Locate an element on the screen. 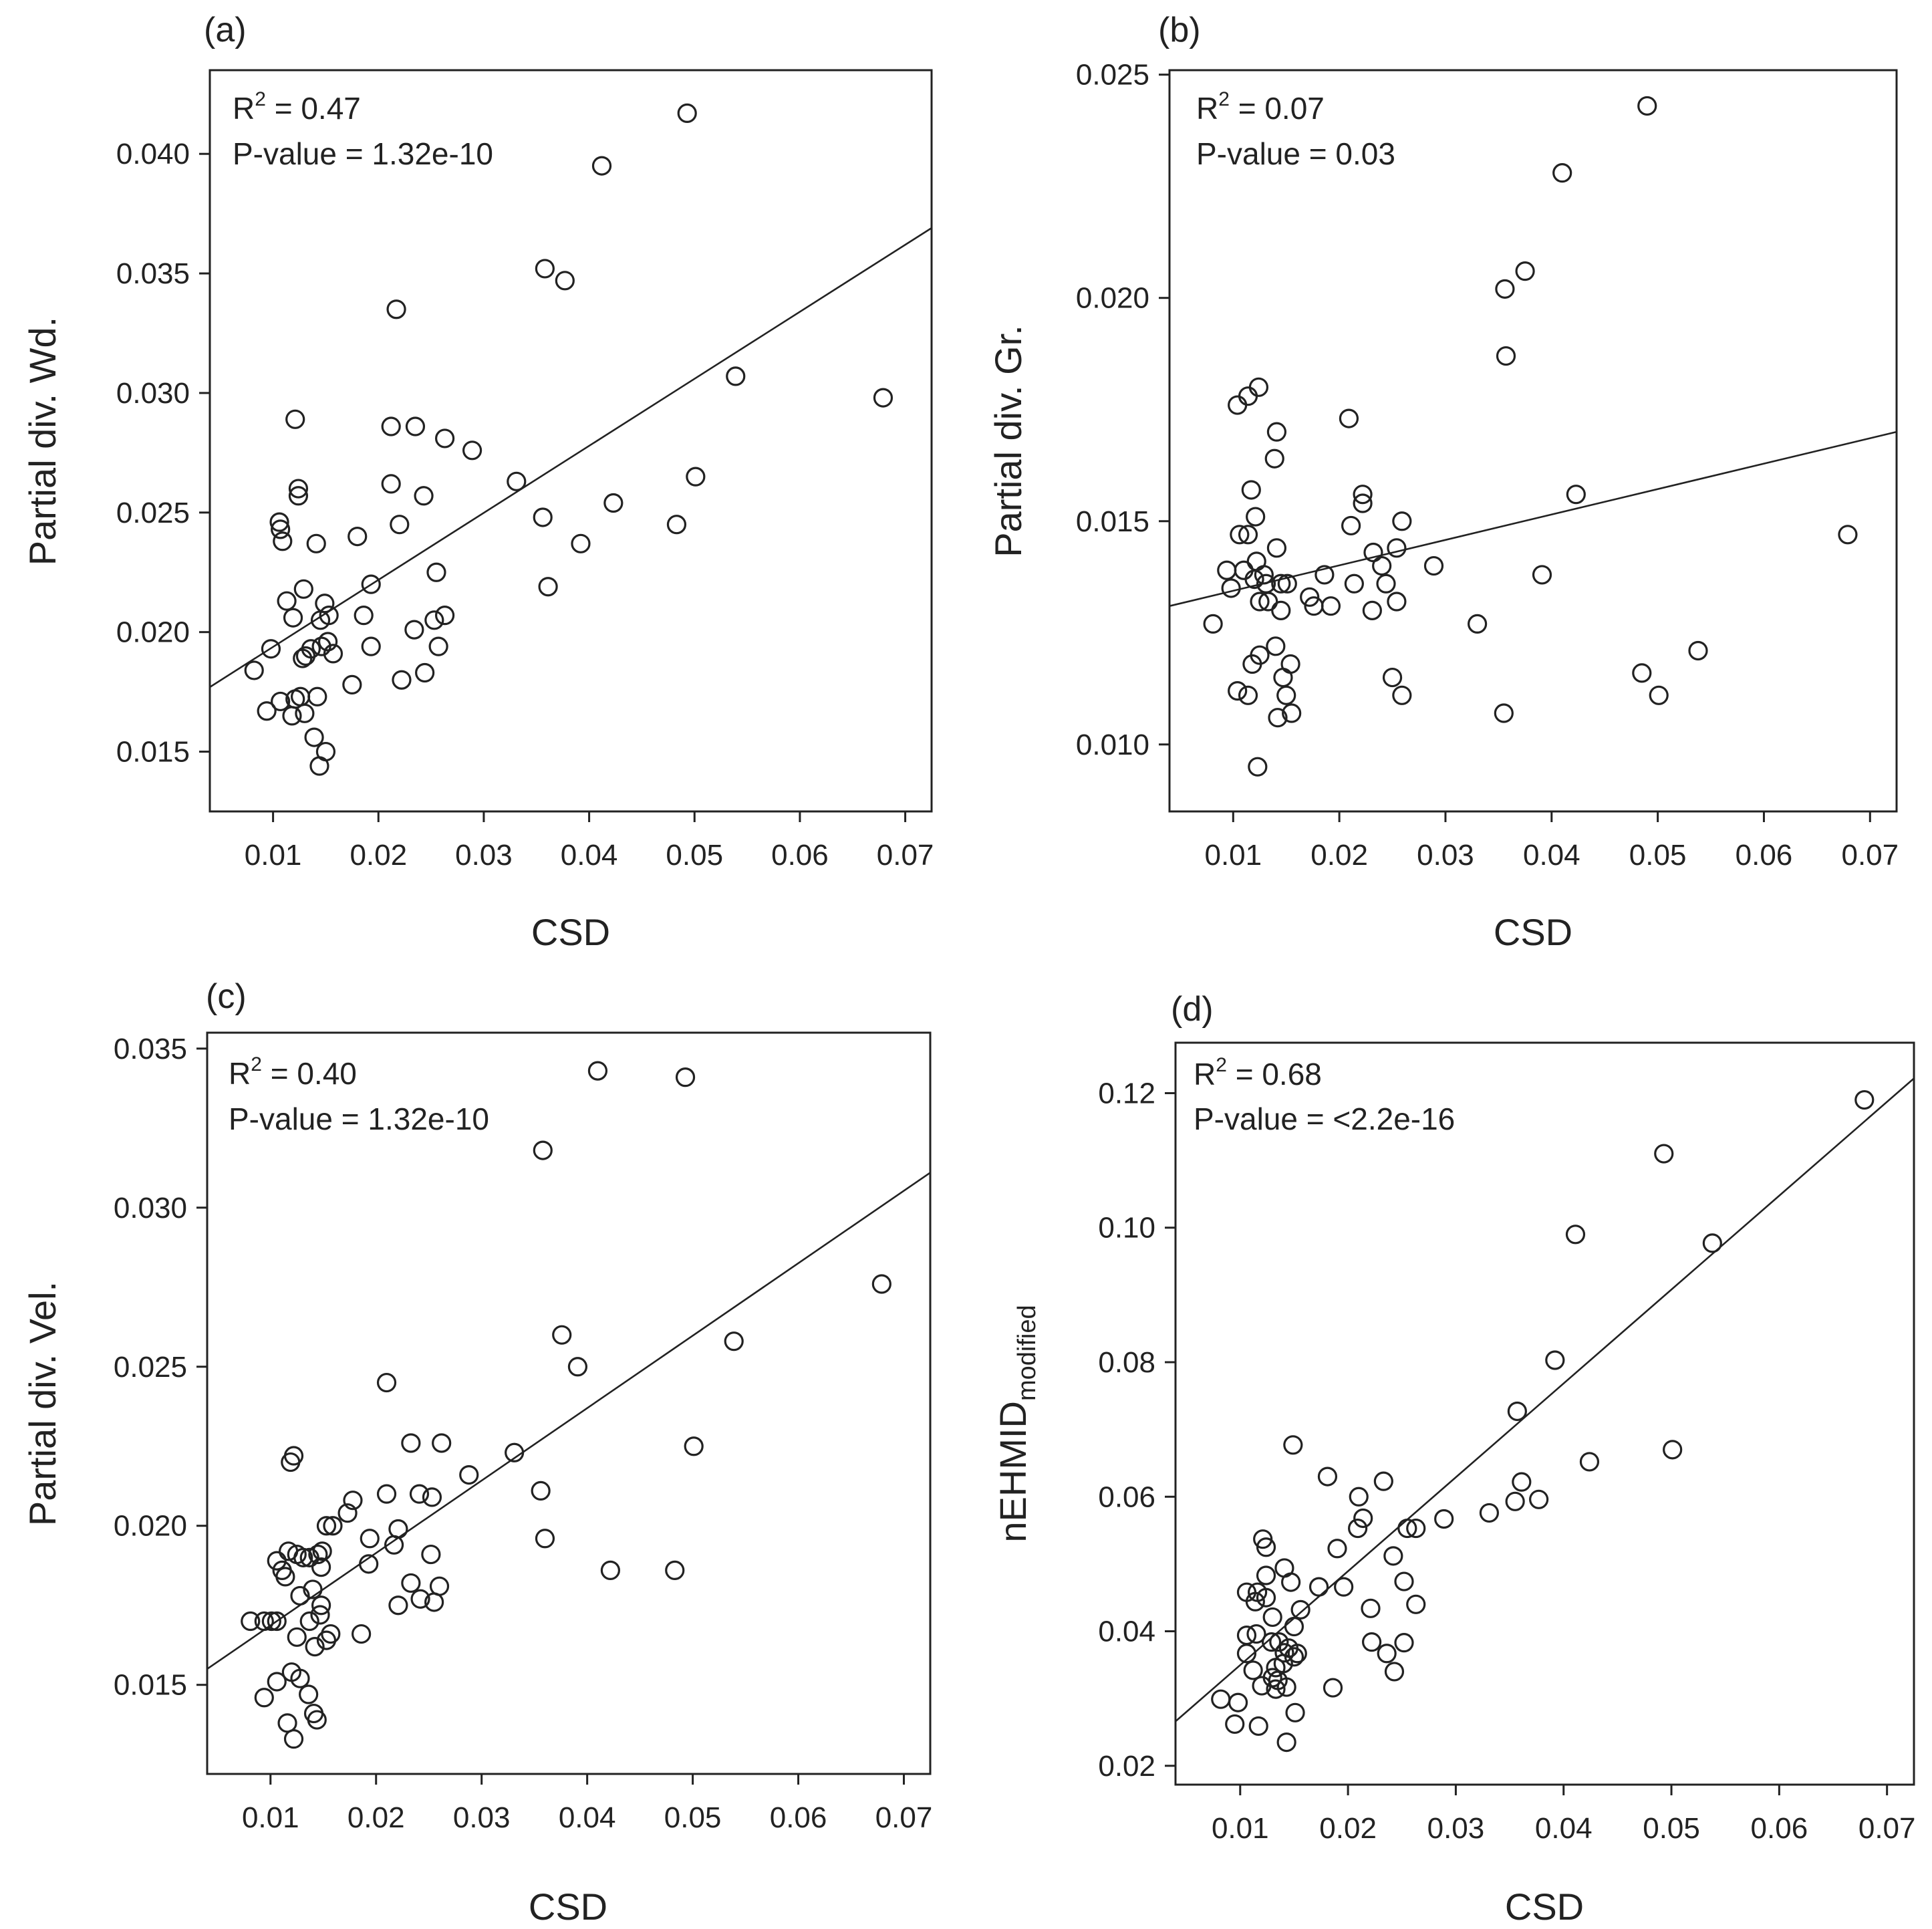 This screenshot has width=1932, height=1929. panel-a-y-tick-label: 0.035 is located at coordinates (153, 273).